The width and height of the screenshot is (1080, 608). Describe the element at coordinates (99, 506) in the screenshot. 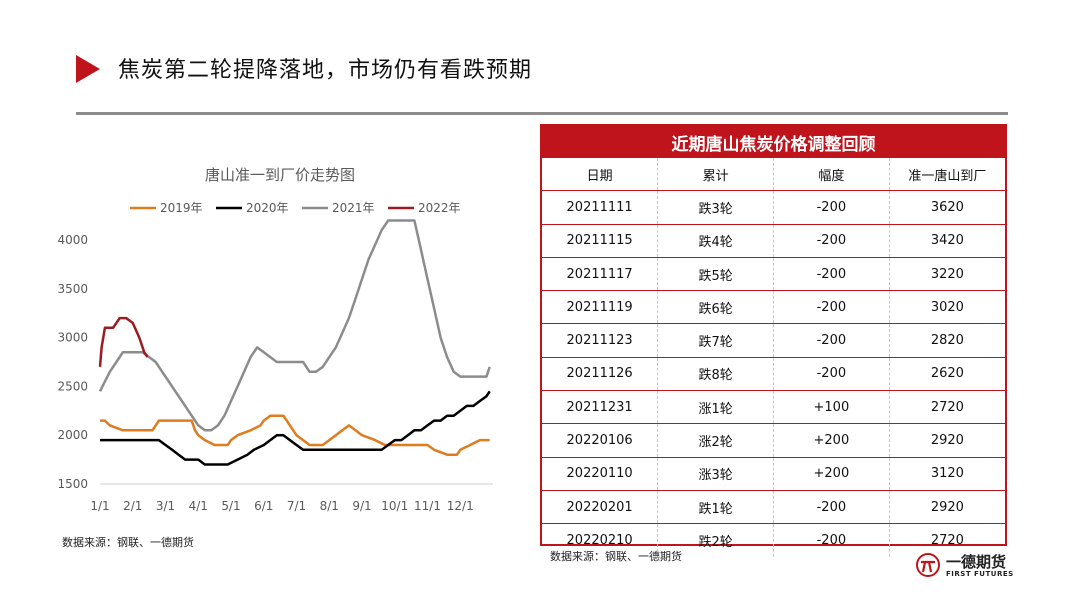

I see `x-tick-label: 1/1` at that location.